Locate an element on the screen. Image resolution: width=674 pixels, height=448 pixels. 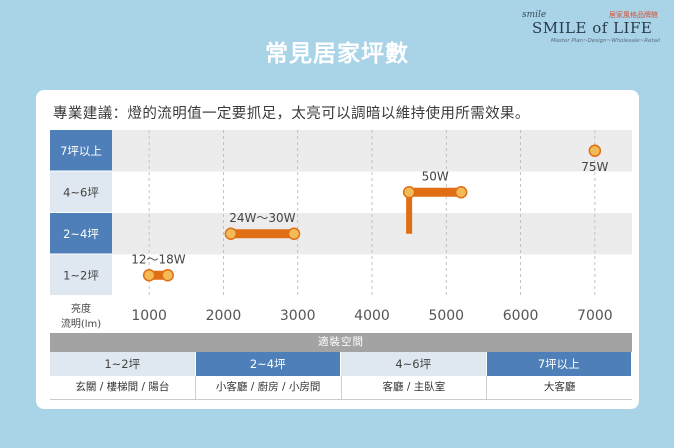
x-tick-label: 6000 is located at coordinates (521, 316).